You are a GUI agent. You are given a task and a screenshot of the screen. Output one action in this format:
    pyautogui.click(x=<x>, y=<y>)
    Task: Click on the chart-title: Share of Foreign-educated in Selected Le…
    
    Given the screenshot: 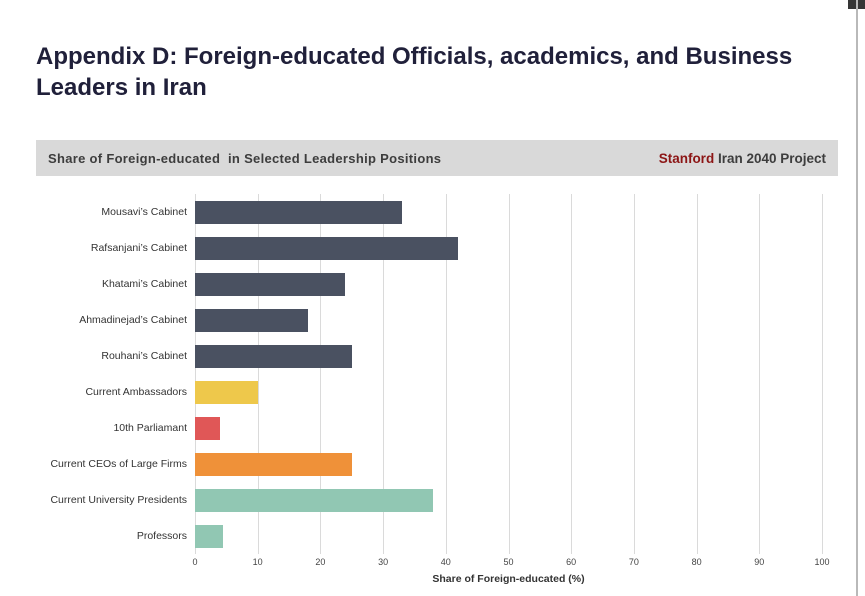 What is the action you would take?
    pyautogui.click(x=245, y=158)
    